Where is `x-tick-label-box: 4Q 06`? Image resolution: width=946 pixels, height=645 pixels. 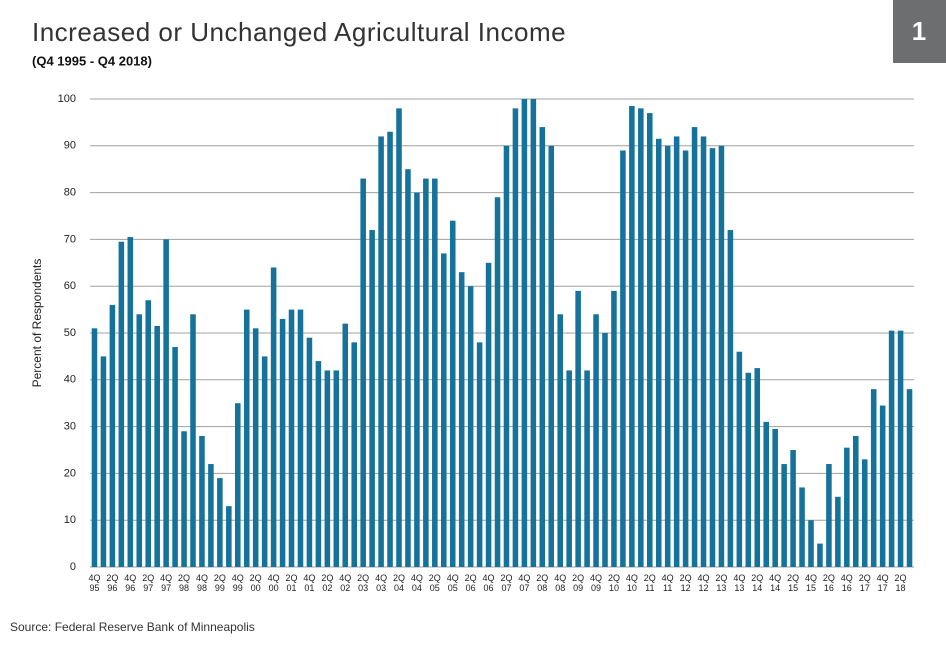 x-tick-label-box: 4Q 06 is located at coordinates (488, 583).